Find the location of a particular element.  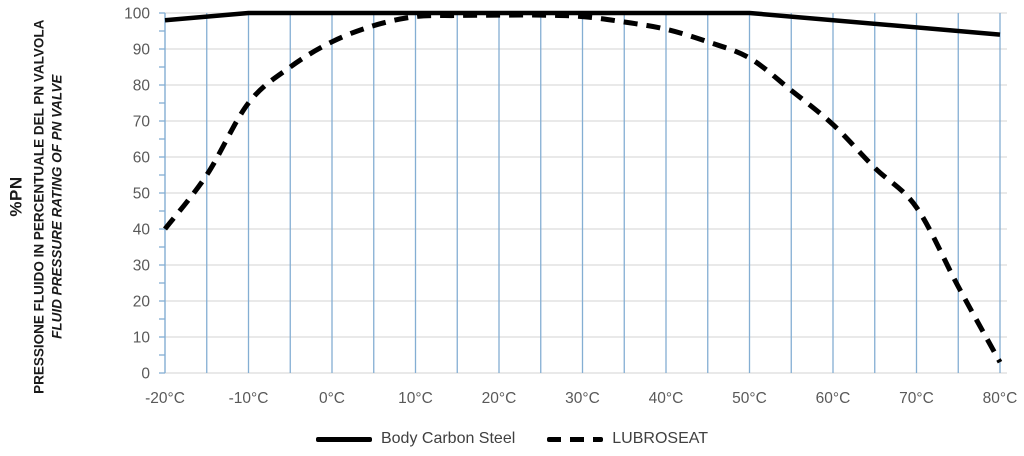

x-tick-label: -10°C is located at coordinates (249, 398).